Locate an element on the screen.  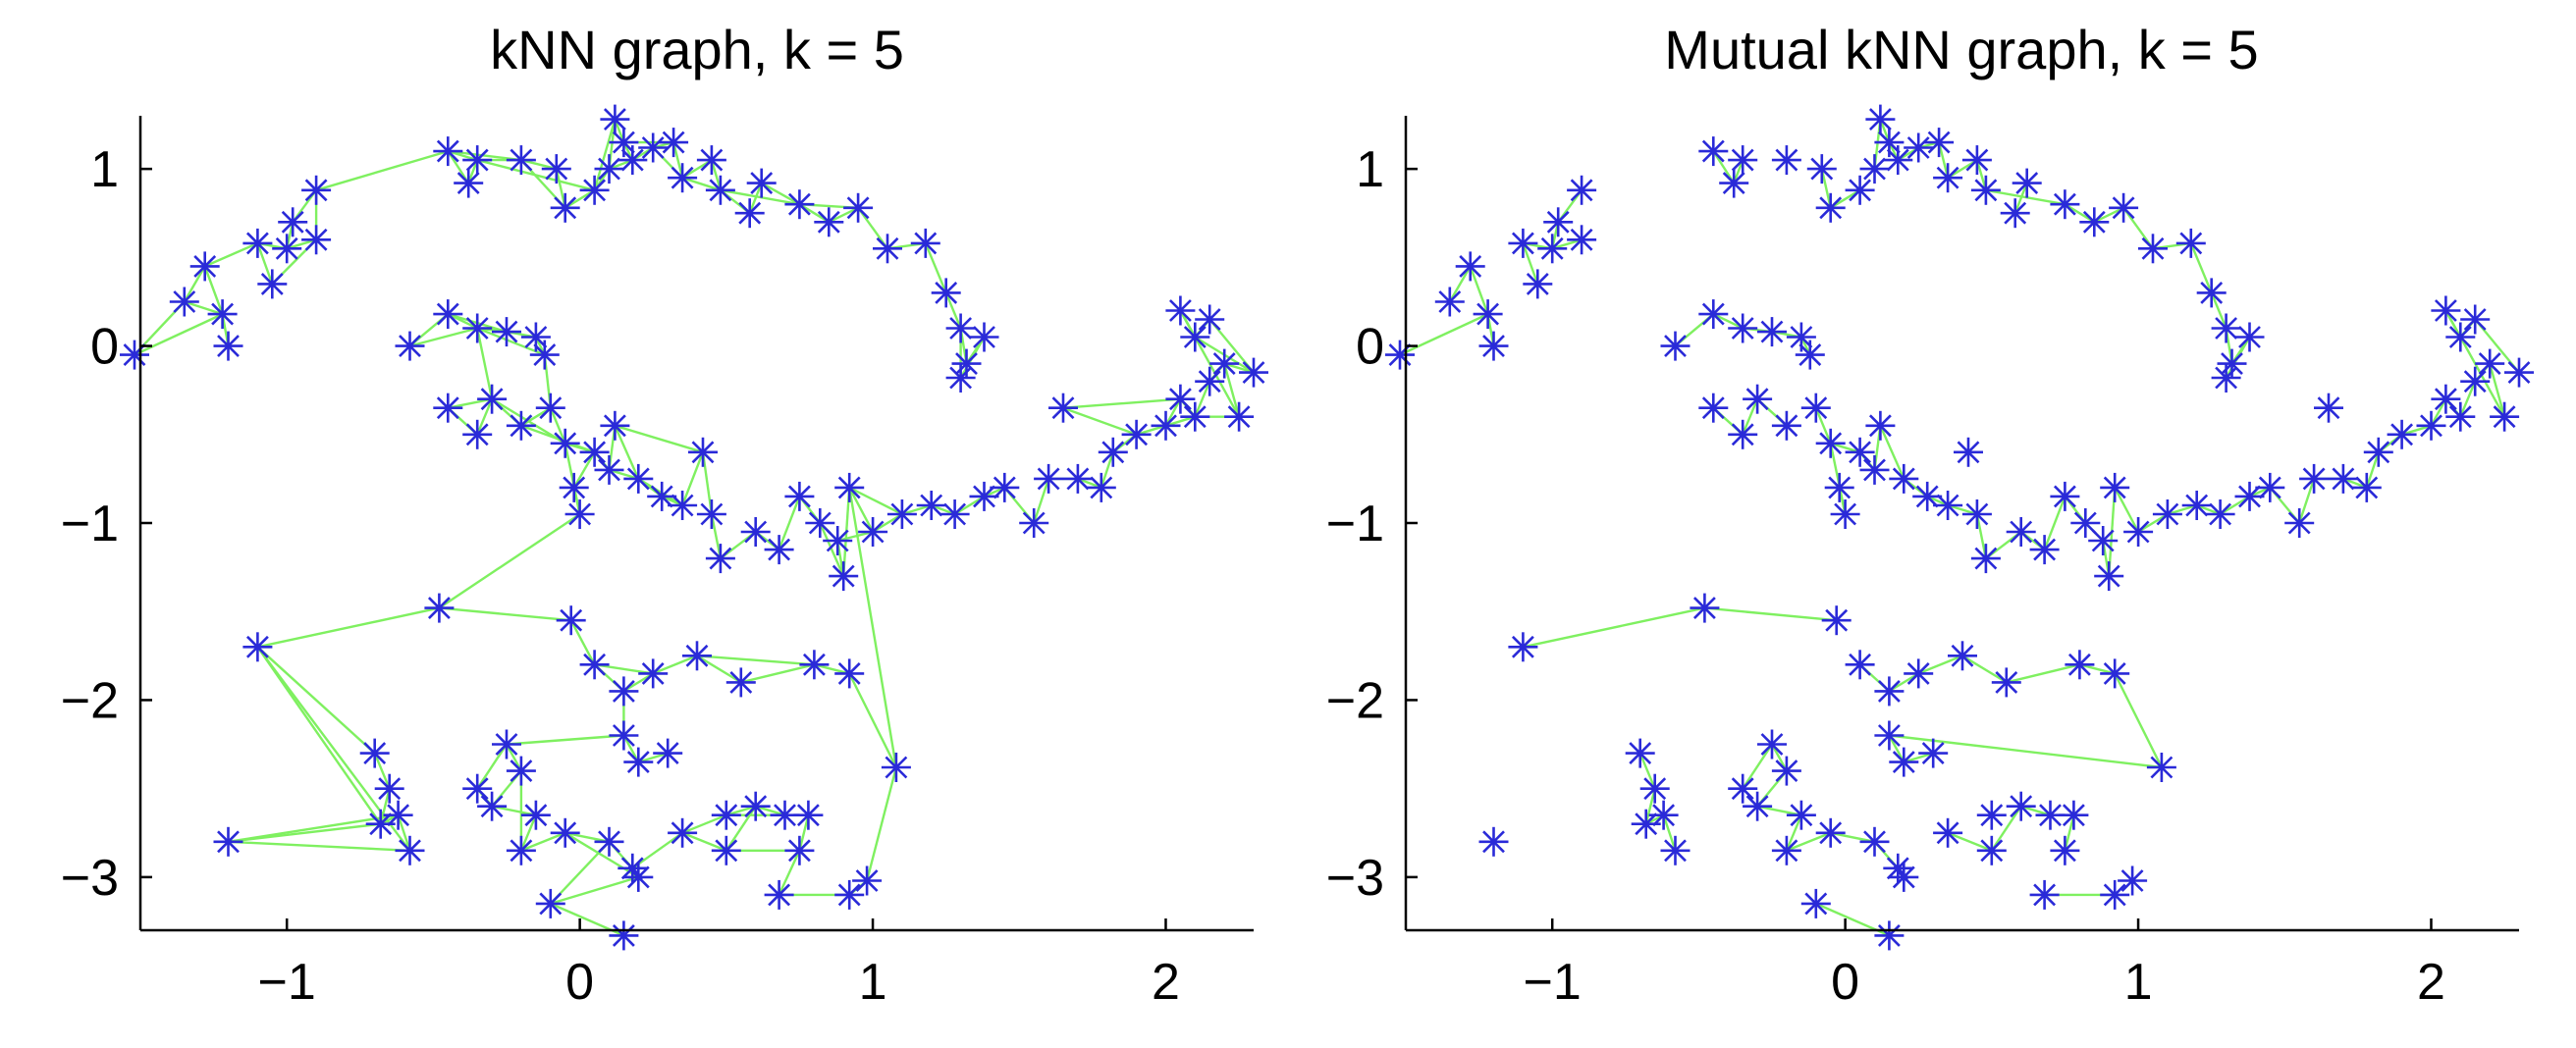
y-tick-label: −3 is located at coordinates (1355, 878).